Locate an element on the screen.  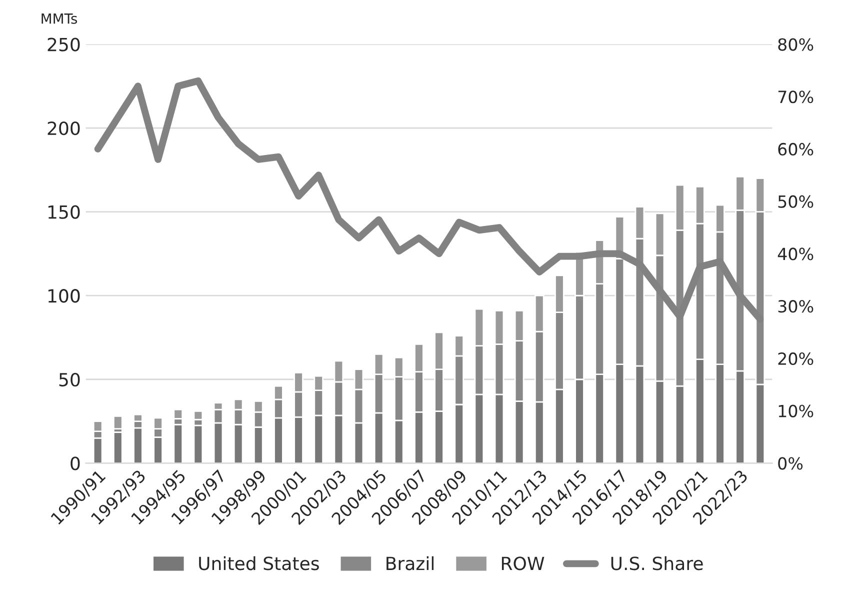
y2-tick-label: 70% is located at coordinates (796, 97).